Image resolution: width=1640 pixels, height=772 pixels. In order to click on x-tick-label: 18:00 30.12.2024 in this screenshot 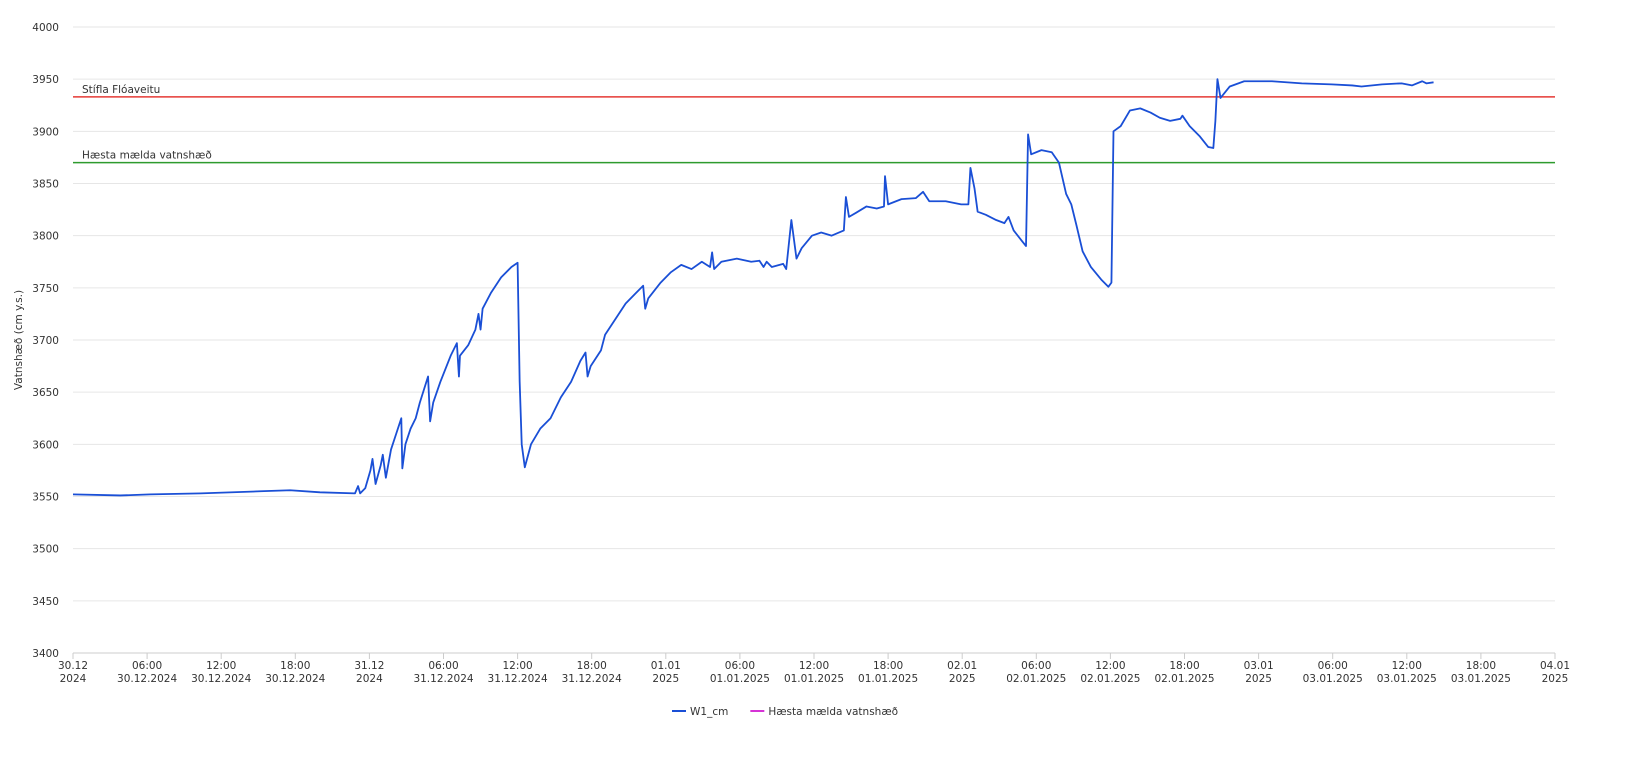, I will do `click(295, 672)`.